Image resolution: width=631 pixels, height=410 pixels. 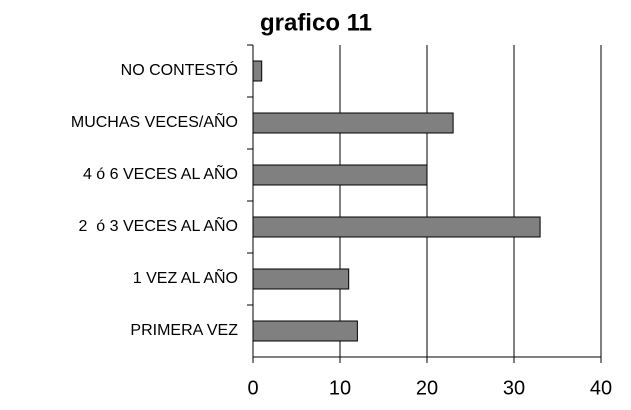 I want to click on x-tick-label: 30, so click(x=514, y=388).